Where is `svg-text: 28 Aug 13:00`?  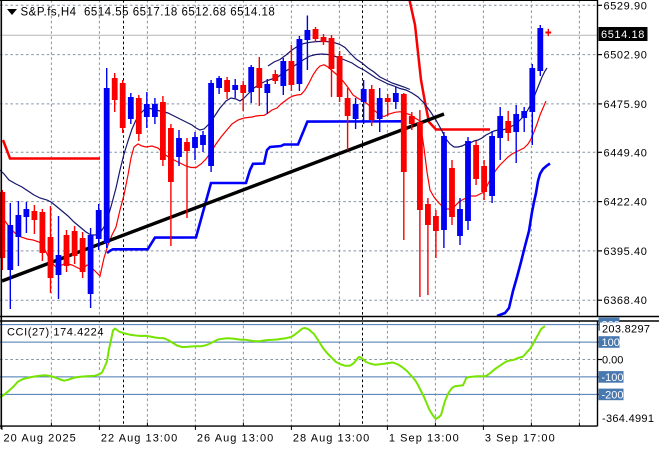
svg-text: 28 Aug 13:00 is located at coordinates (331, 439).